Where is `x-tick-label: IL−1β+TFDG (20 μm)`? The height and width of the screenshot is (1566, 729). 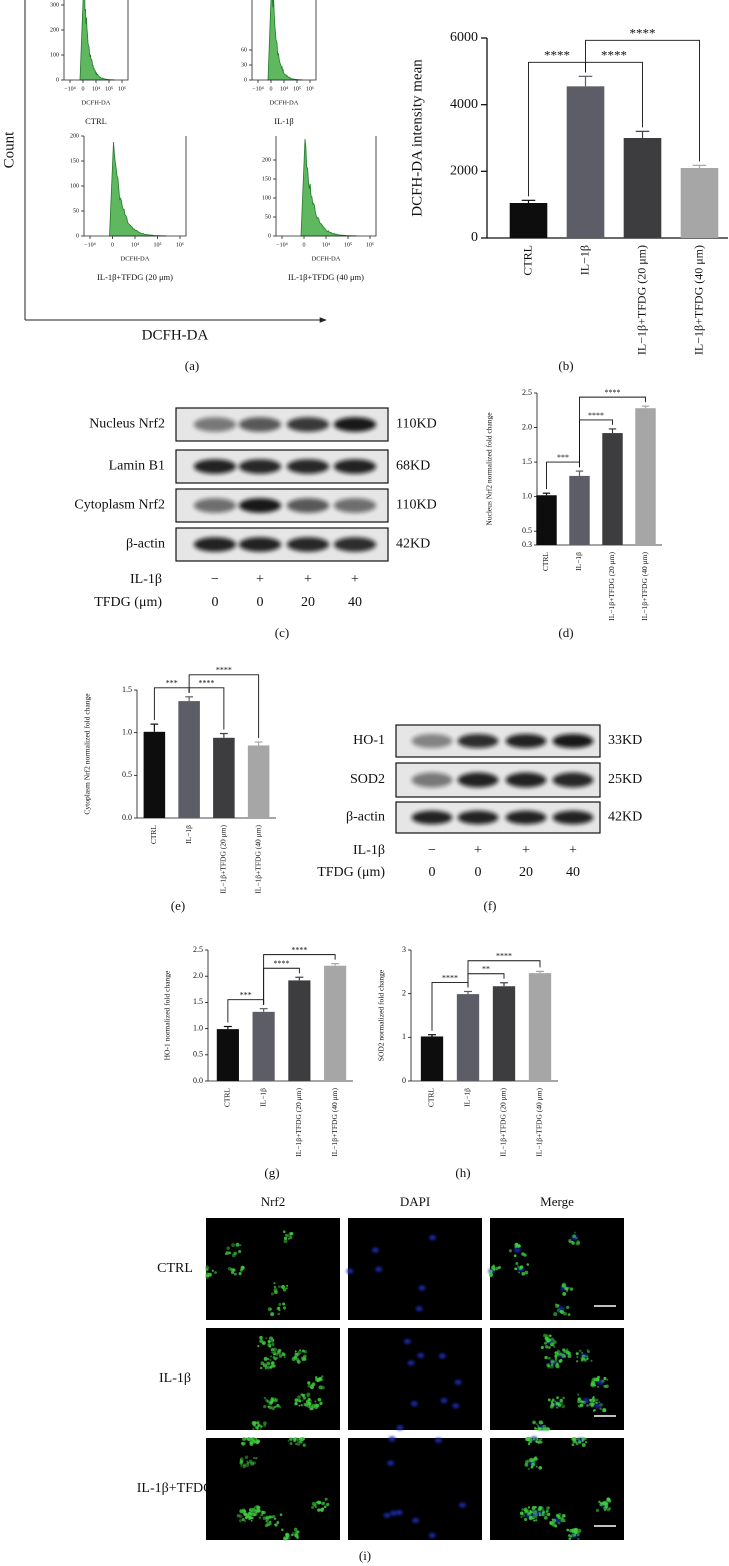 x-tick-label: IL−1β+TFDG (20 μm) is located at coordinates (641, 300).